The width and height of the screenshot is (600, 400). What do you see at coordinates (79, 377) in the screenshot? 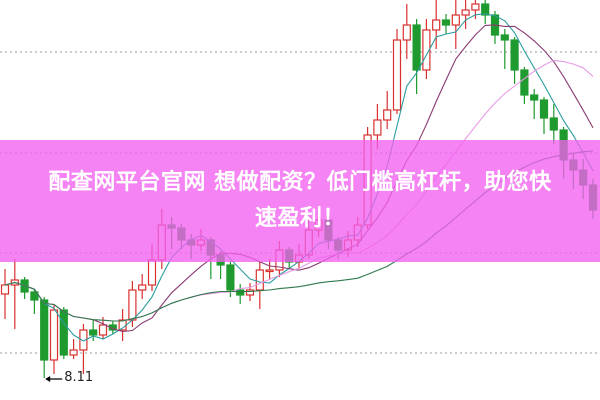
I see `low-price-label: 8.11` at bounding box center [79, 377].